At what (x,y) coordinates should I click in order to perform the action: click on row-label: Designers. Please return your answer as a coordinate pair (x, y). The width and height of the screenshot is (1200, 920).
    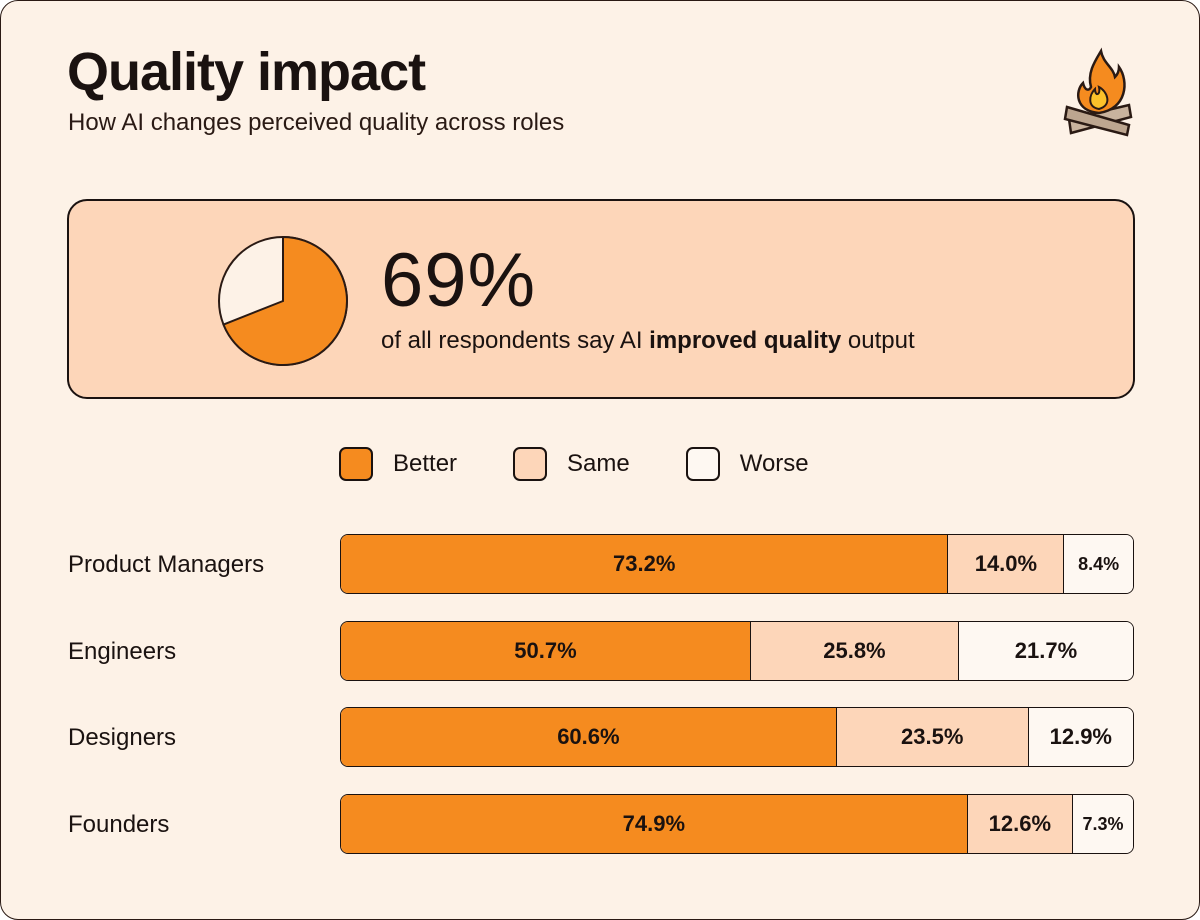
    Looking at the image, I should click on (122, 737).